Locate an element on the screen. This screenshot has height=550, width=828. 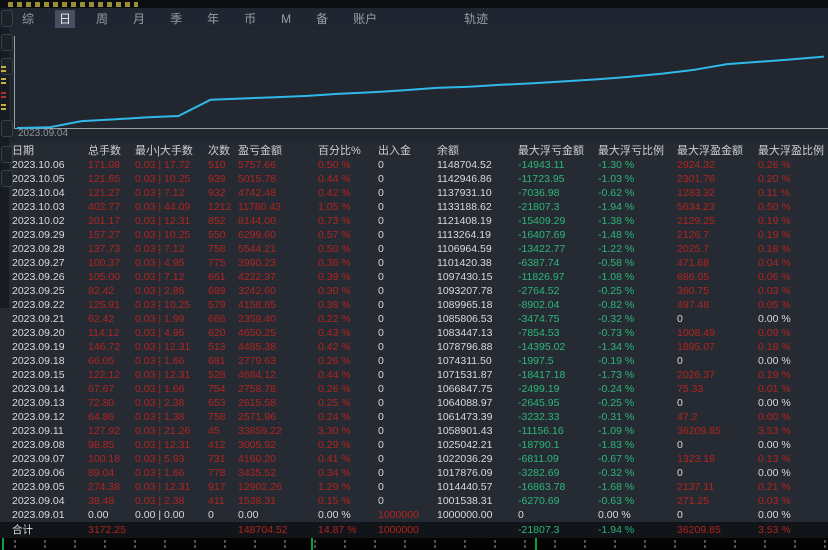
cell-minmax: 0.03 | 7.12 is located at coordinates (160, 249).